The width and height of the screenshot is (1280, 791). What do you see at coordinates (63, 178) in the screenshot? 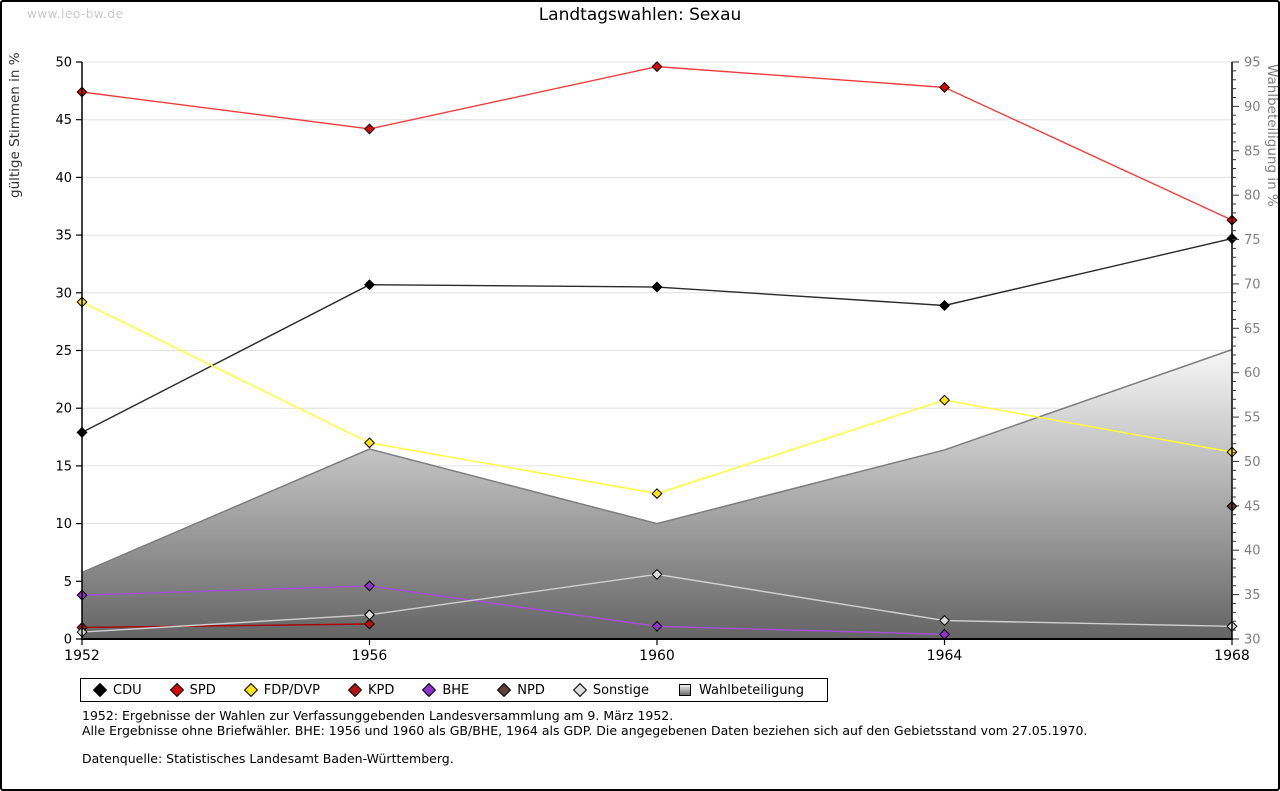
I see `left-axis-tick-label: 40` at bounding box center [63, 178].